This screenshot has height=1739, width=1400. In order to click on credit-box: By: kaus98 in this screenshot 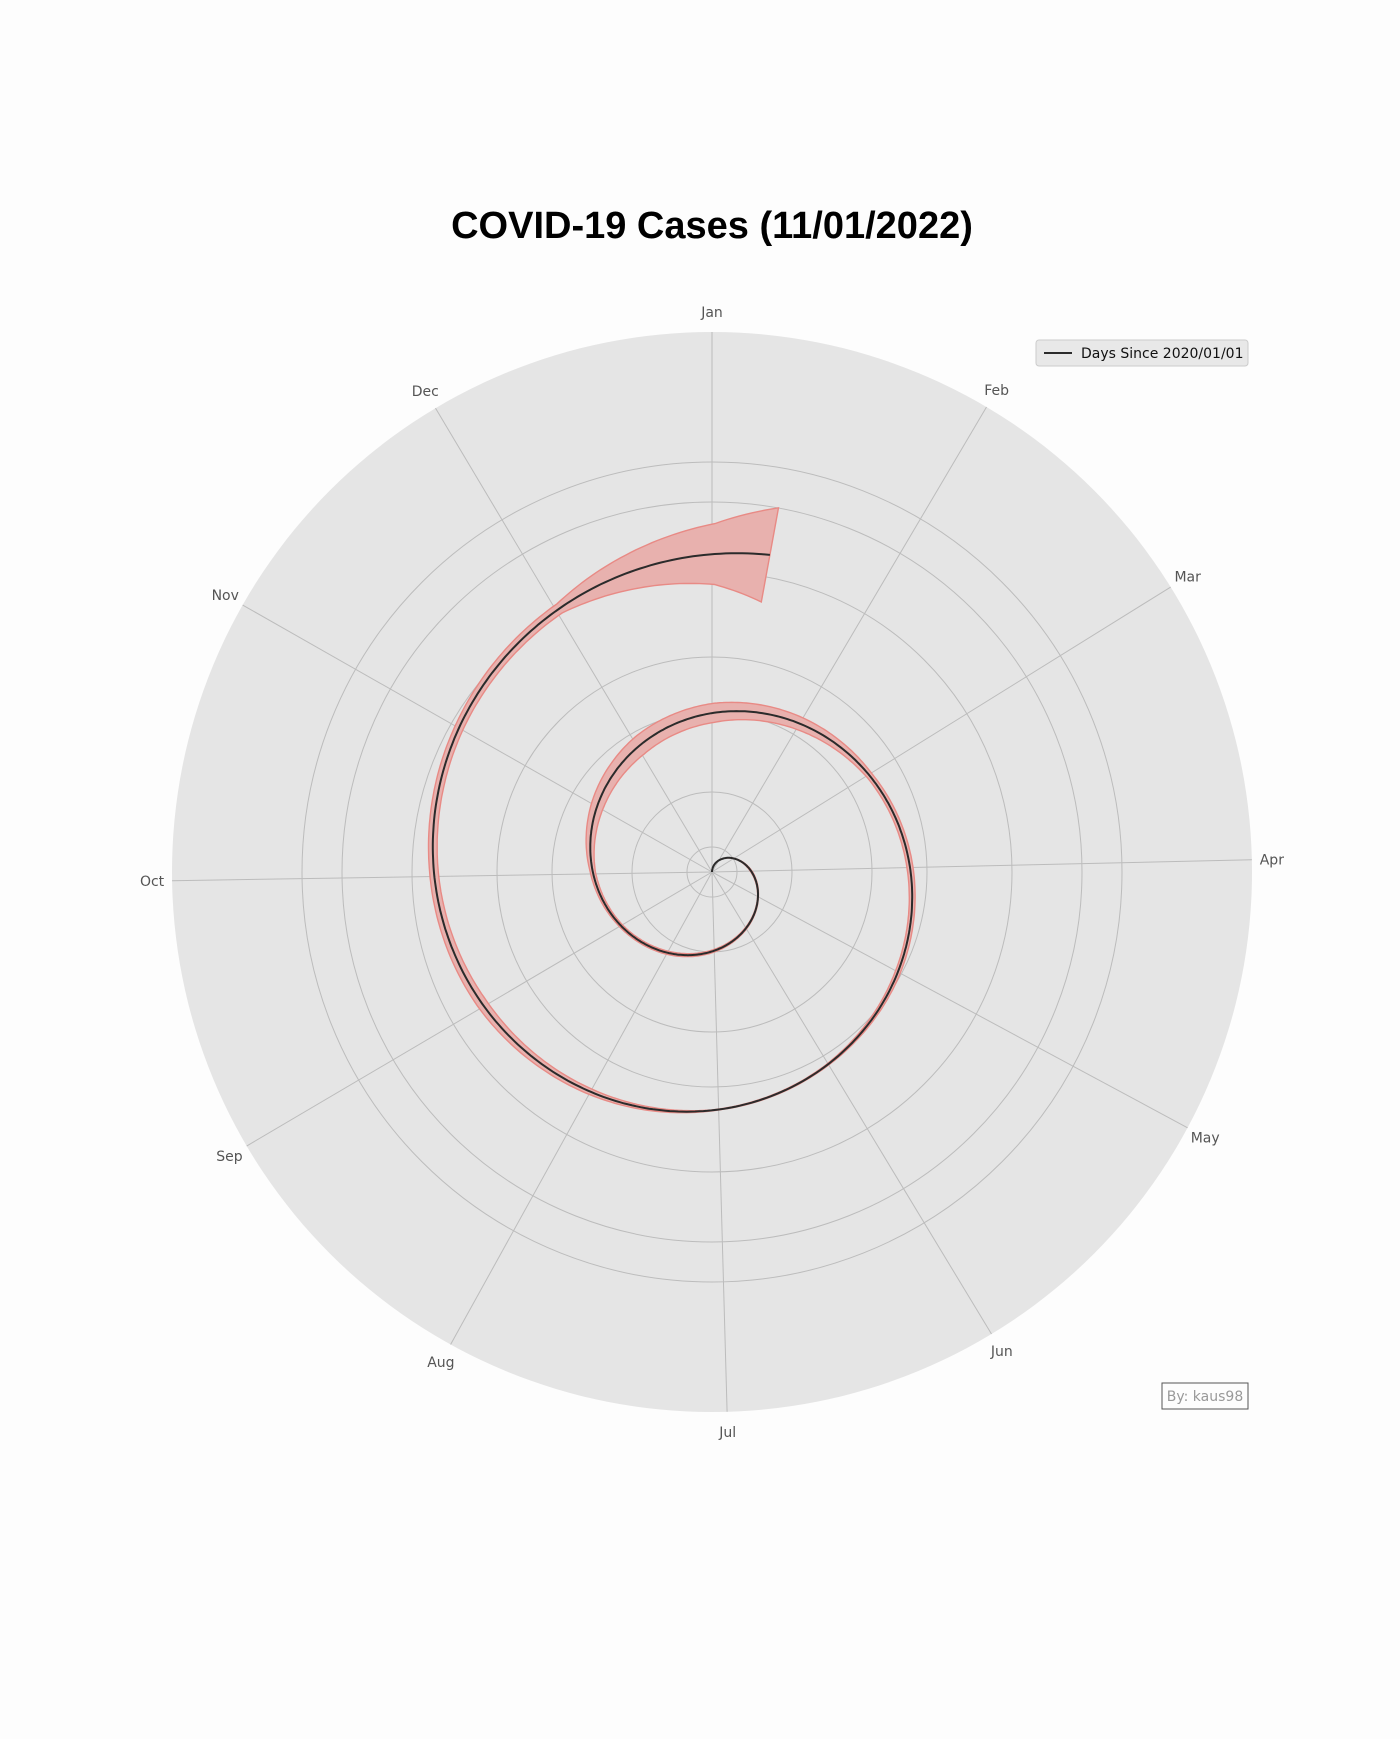, I will do `click(1205, 1396)`.